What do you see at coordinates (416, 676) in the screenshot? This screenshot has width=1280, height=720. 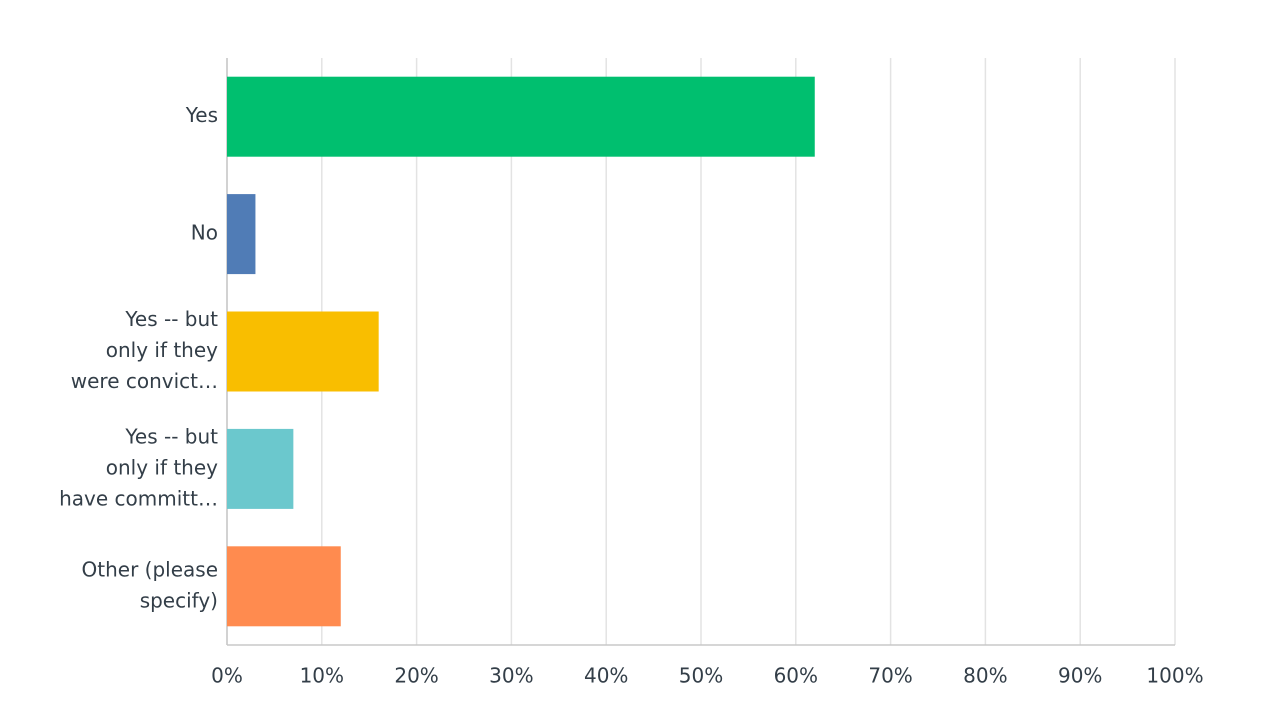 I see `x-tick-label: 20%` at bounding box center [416, 676].